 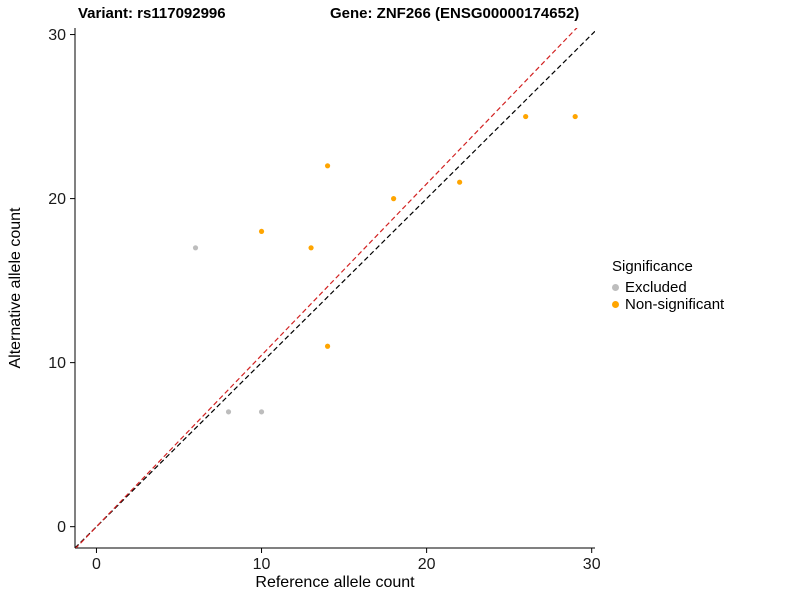 What do you see at coordinates (335, 582) in the screenshot?
I see `x-axis-label: Reference allele count` at bounding box center [335, 582].